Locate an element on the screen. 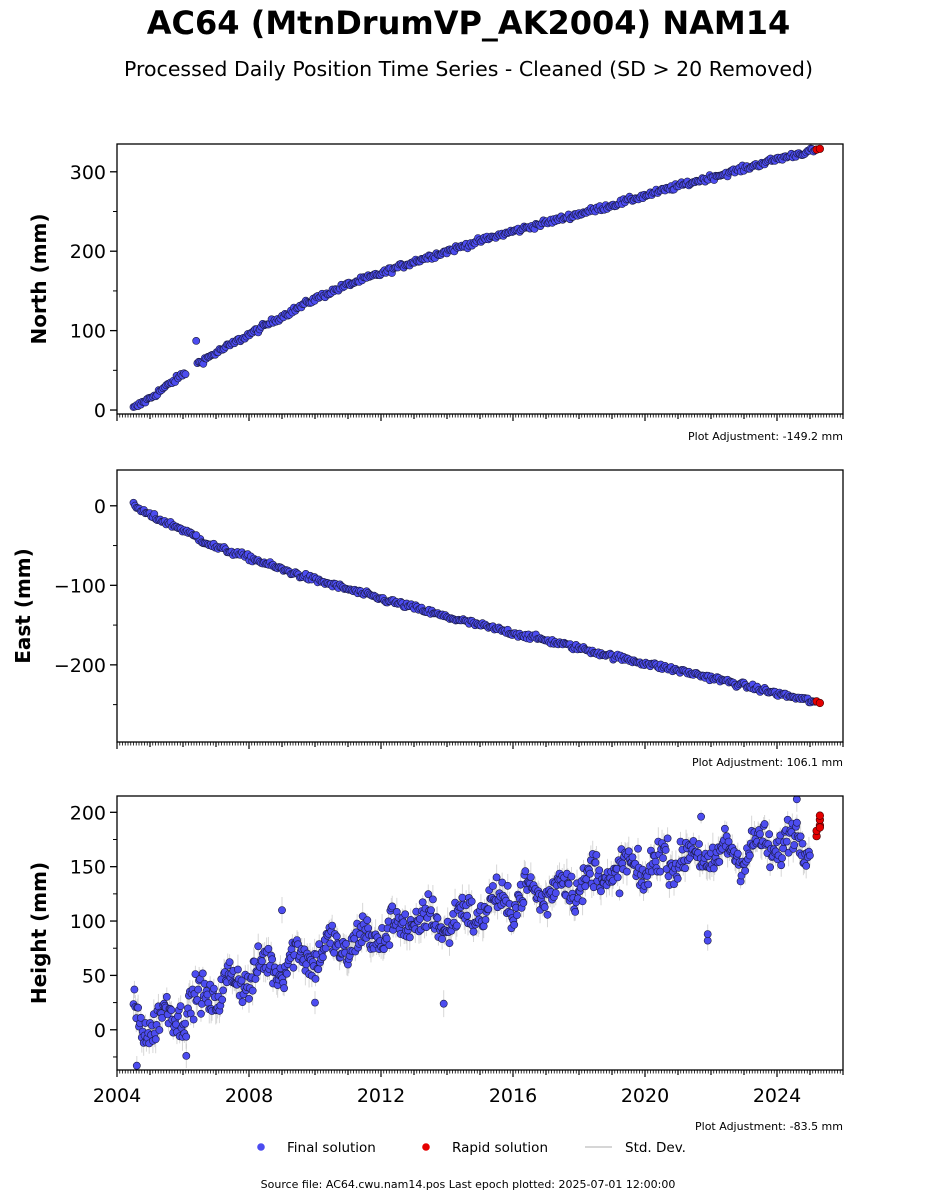 This screenshot has height=1200, width=937. legend-stddev-label: Std. Dev. is located at coordinates (655, 1148).